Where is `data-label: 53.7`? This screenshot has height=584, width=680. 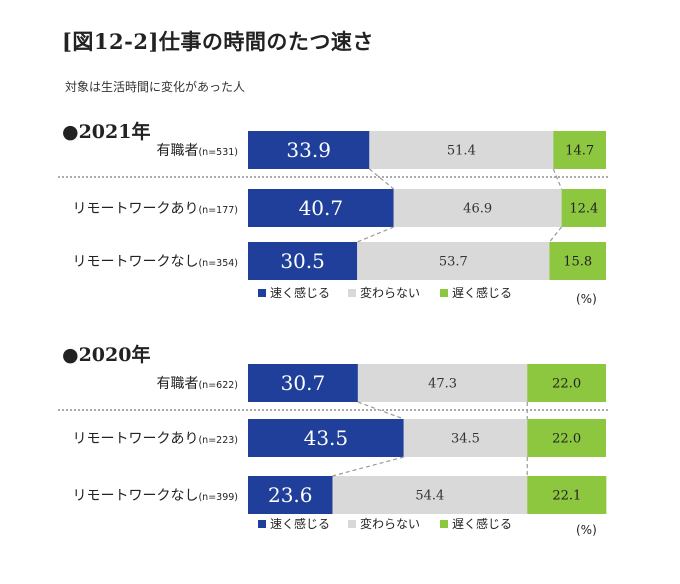
data-label: 53.7 is located at coordinates (453, 262).